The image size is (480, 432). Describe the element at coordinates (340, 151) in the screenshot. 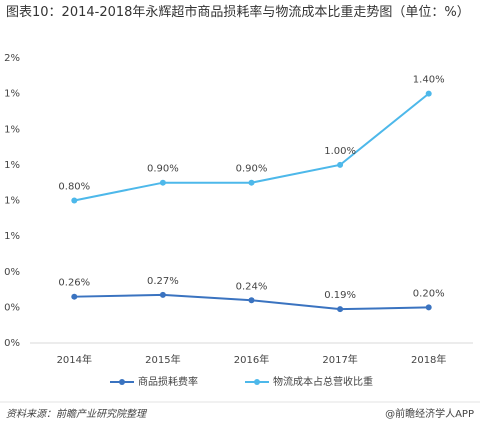

I see `value-label: 1.00%` at that location.